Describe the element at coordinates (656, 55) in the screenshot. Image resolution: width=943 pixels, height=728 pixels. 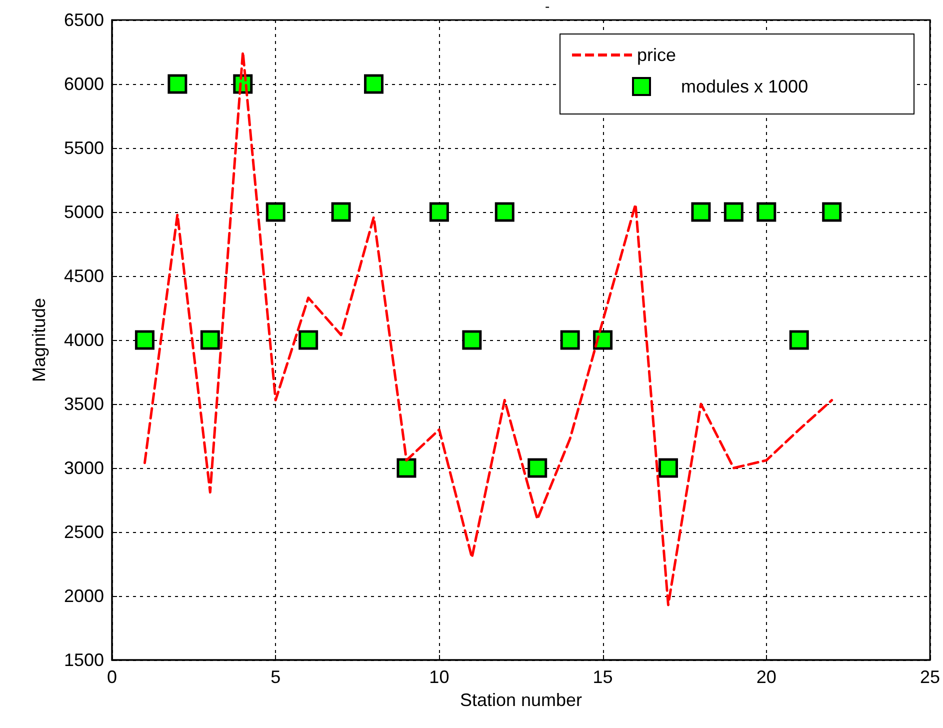
I see `legend-label: price` at that location.